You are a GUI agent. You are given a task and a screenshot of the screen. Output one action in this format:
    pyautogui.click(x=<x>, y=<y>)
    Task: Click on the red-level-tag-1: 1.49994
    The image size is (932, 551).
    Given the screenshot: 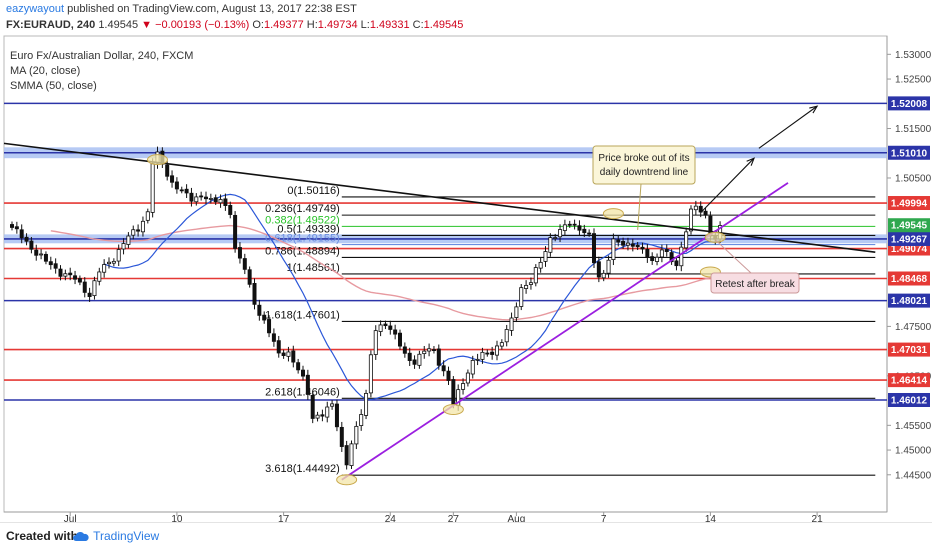 What is the action you would take?
    pyautogui.click(x=909, y=204)
    